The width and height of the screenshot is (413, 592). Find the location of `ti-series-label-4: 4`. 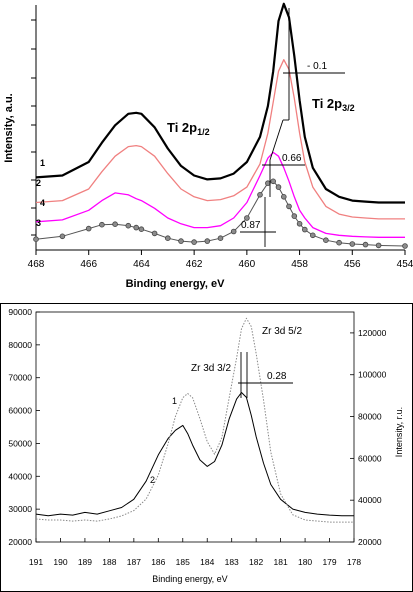

ti-series-label-4: 4 is located at coordinates (42, 203).